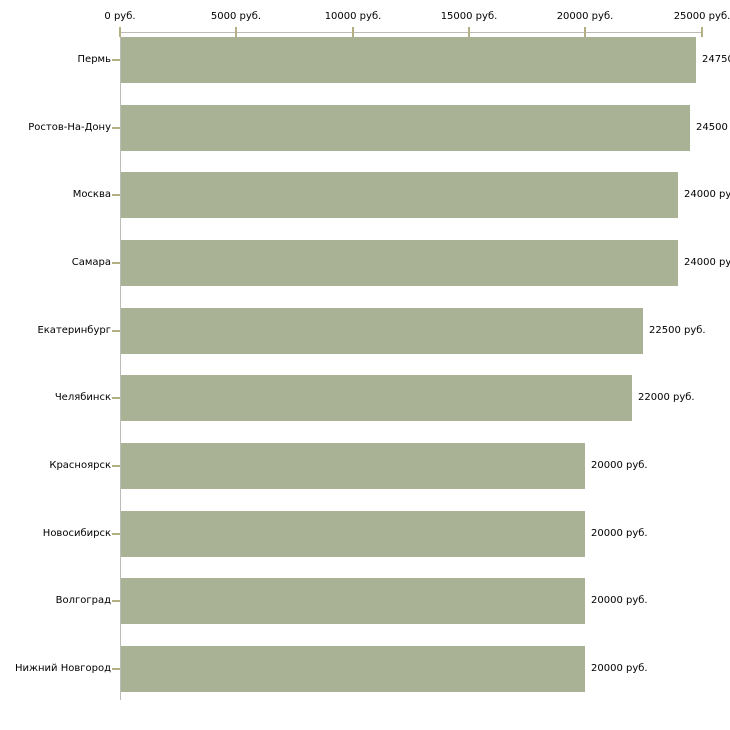 Image resolution: width=730 pixels, height=730 pixels. Describe the element at coordinates (83, 600) in the screenshot. I see `category-label: Волгоград` at that location.